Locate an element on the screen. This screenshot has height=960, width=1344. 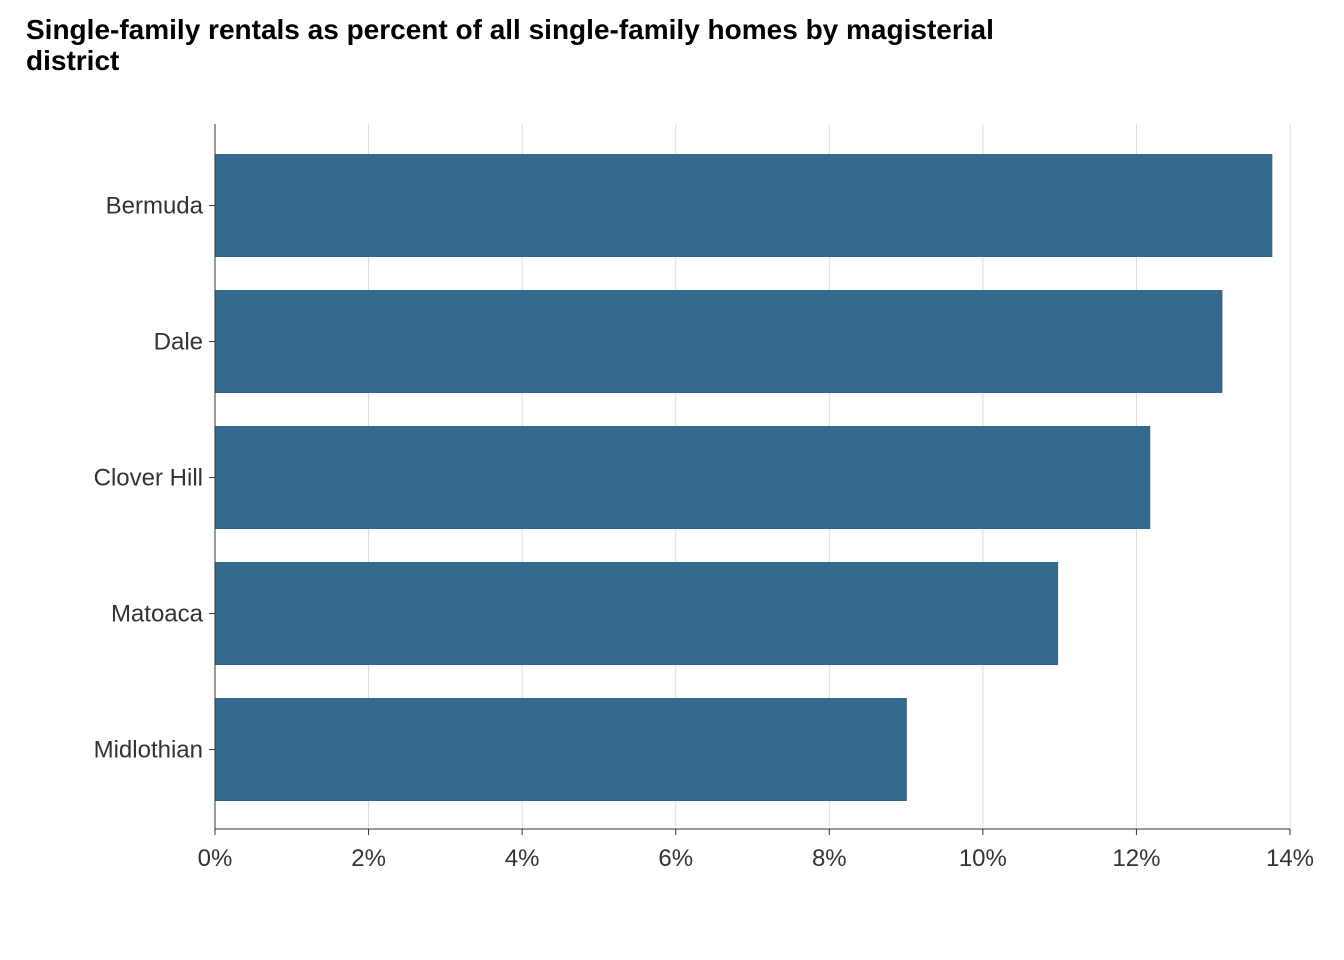
y-tick-label: Dale is located at coordinates (178, 342).